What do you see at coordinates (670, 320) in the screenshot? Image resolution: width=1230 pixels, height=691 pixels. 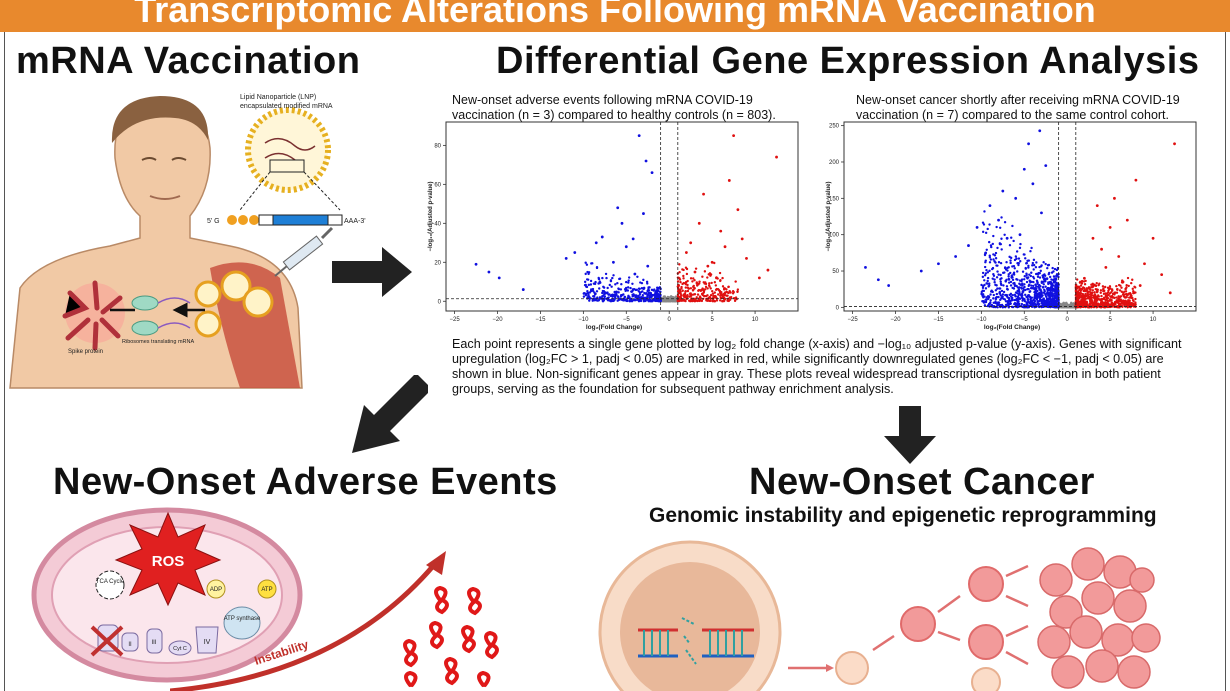 I see `x-tick-label: 0` at bounding box center [670, 320].